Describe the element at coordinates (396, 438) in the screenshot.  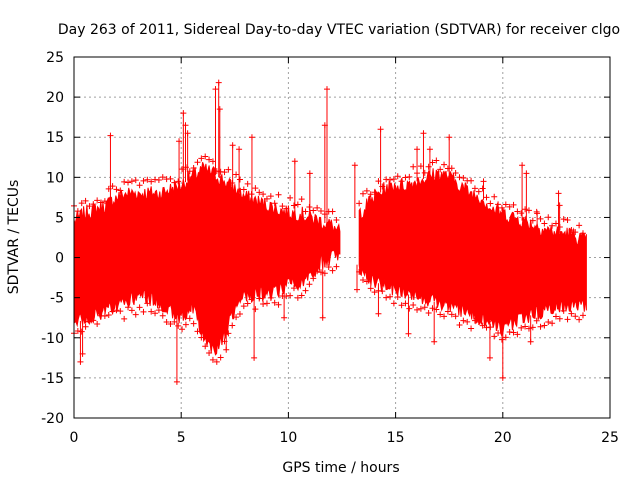
I see `x-tick-label: 15` at that location.